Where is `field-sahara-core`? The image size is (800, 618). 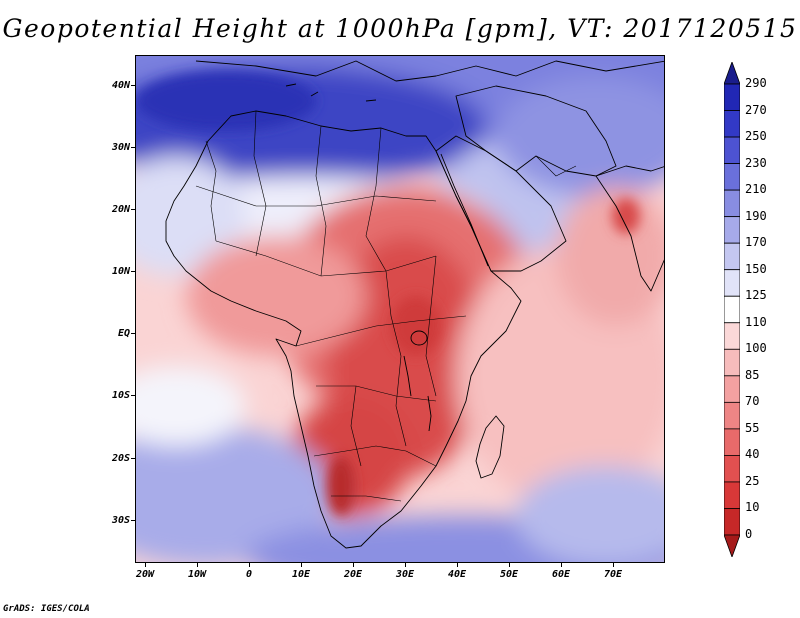
field-sahara-core is located at coordinates (226, 101).